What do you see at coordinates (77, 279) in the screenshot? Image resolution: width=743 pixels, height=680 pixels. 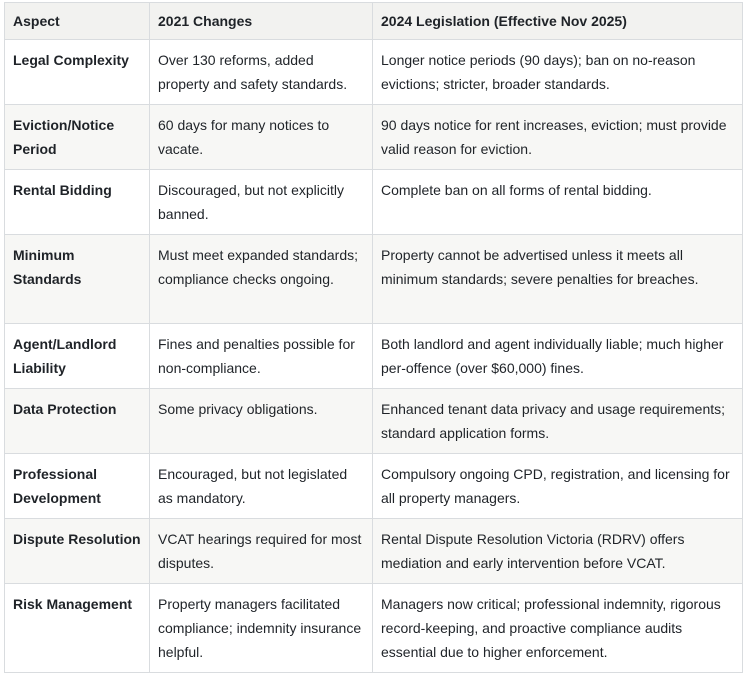 I see `cell-aspect: Minimum Standards` at bounding box center [77, 279].